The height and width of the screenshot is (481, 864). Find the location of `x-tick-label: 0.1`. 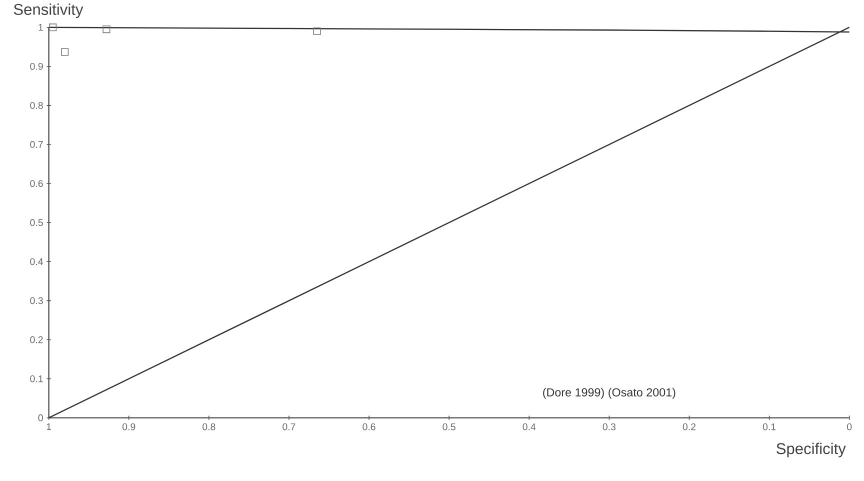

x-tick-label: 0.1 is located at coordinates (769, 426).